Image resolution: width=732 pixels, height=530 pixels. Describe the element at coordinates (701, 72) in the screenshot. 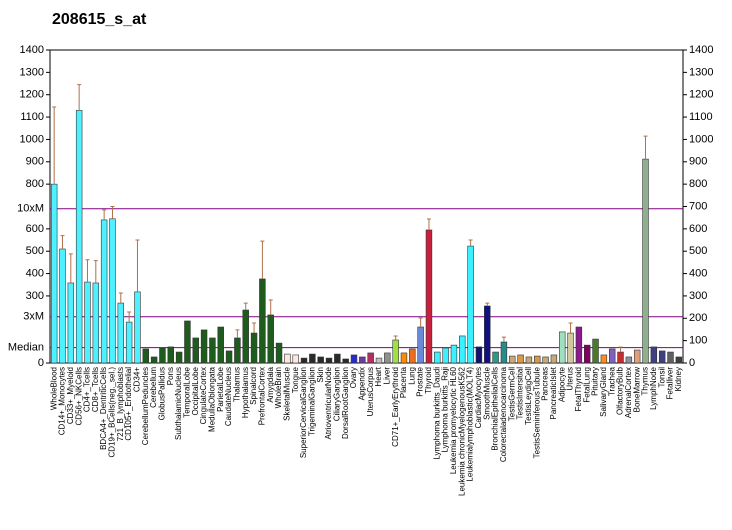

I see `y2-tick-label: 1300` at that location.